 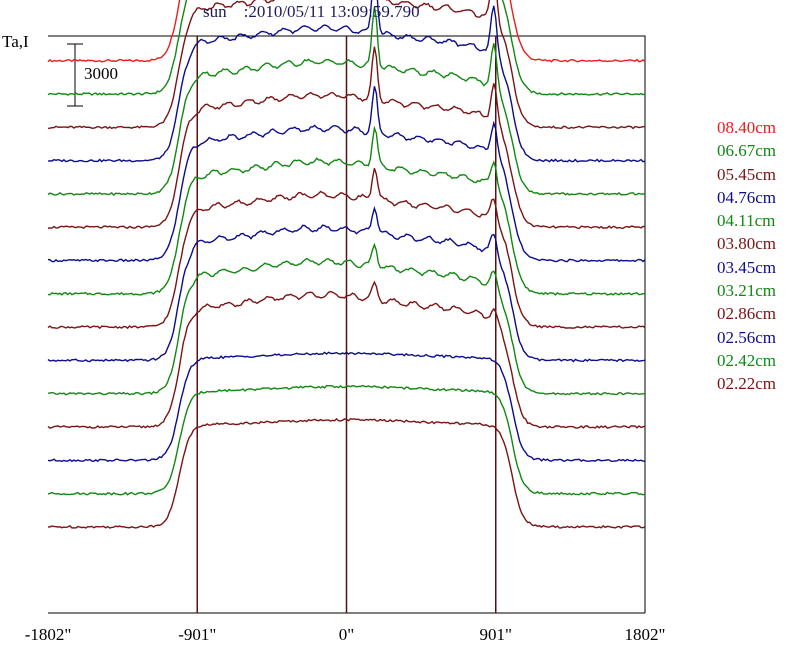 I want to click on x-tick-label-1: -901", so click(x=197, y=634).